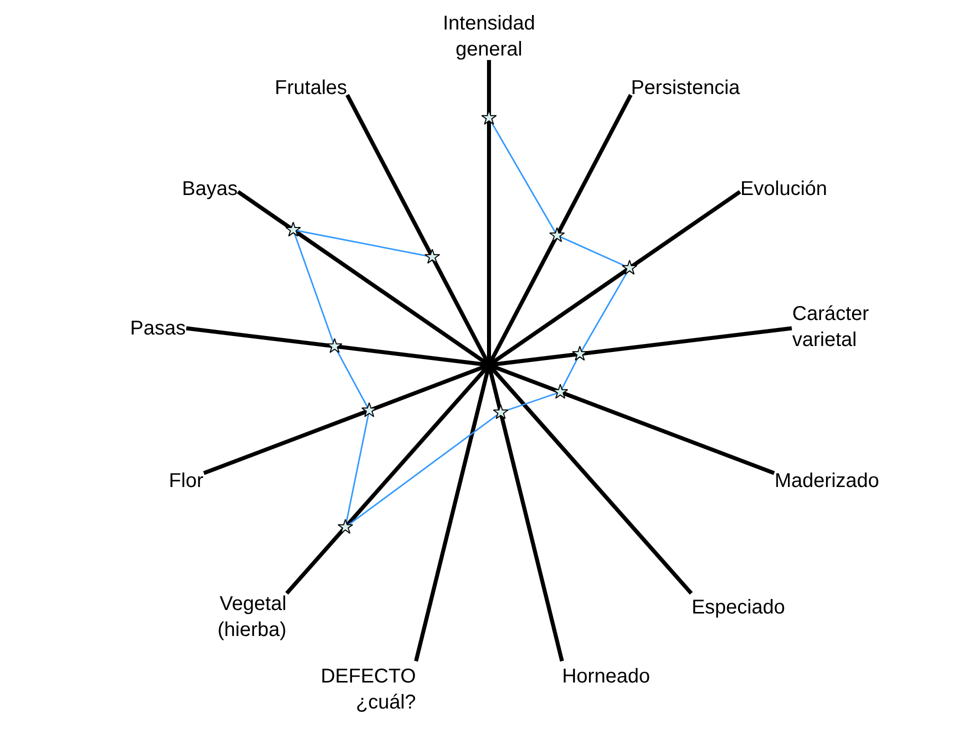 This screenshot has height=730, width=978. What do you see at coordinates (606, 677) in the screenshot?
I see `spoke-label: Horneado` at bounding box center [606, 677].